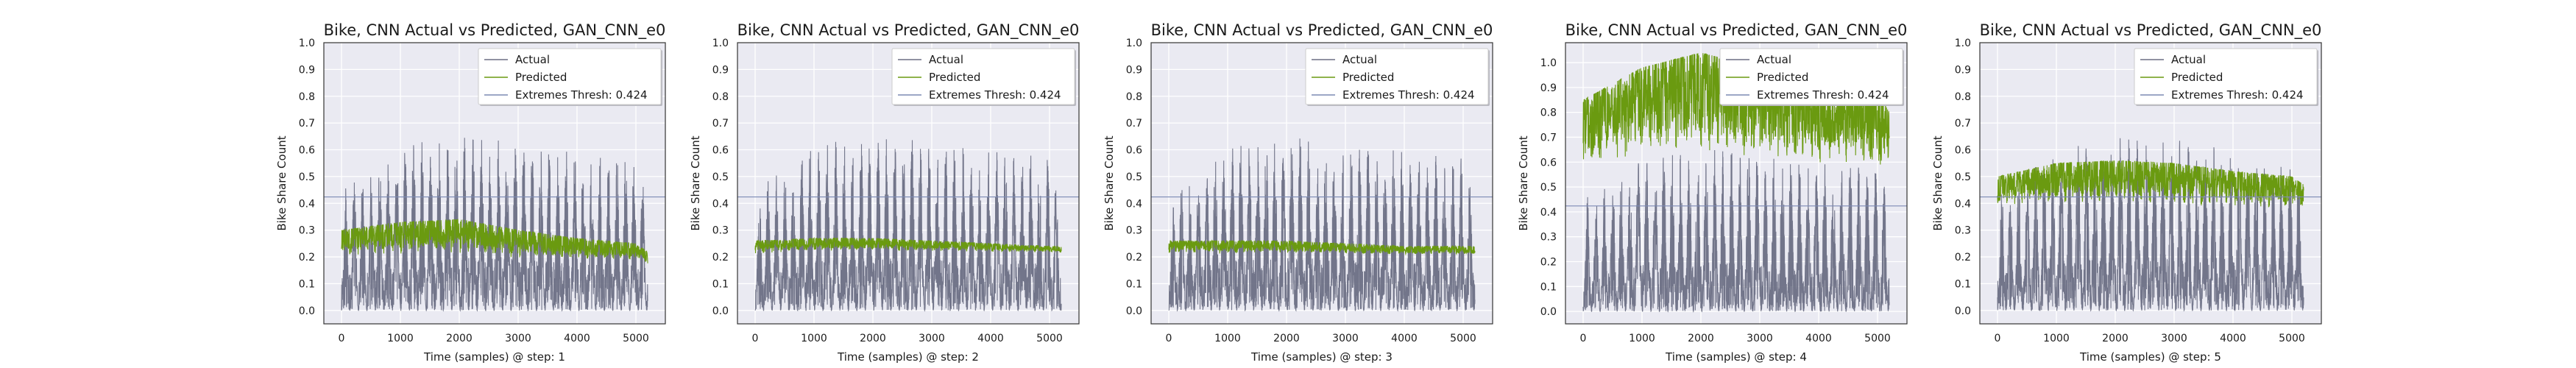 The height and width of the screenshot is (368, 2576). I want to click on y-tick-label: 0.1, so click(1963, 284).